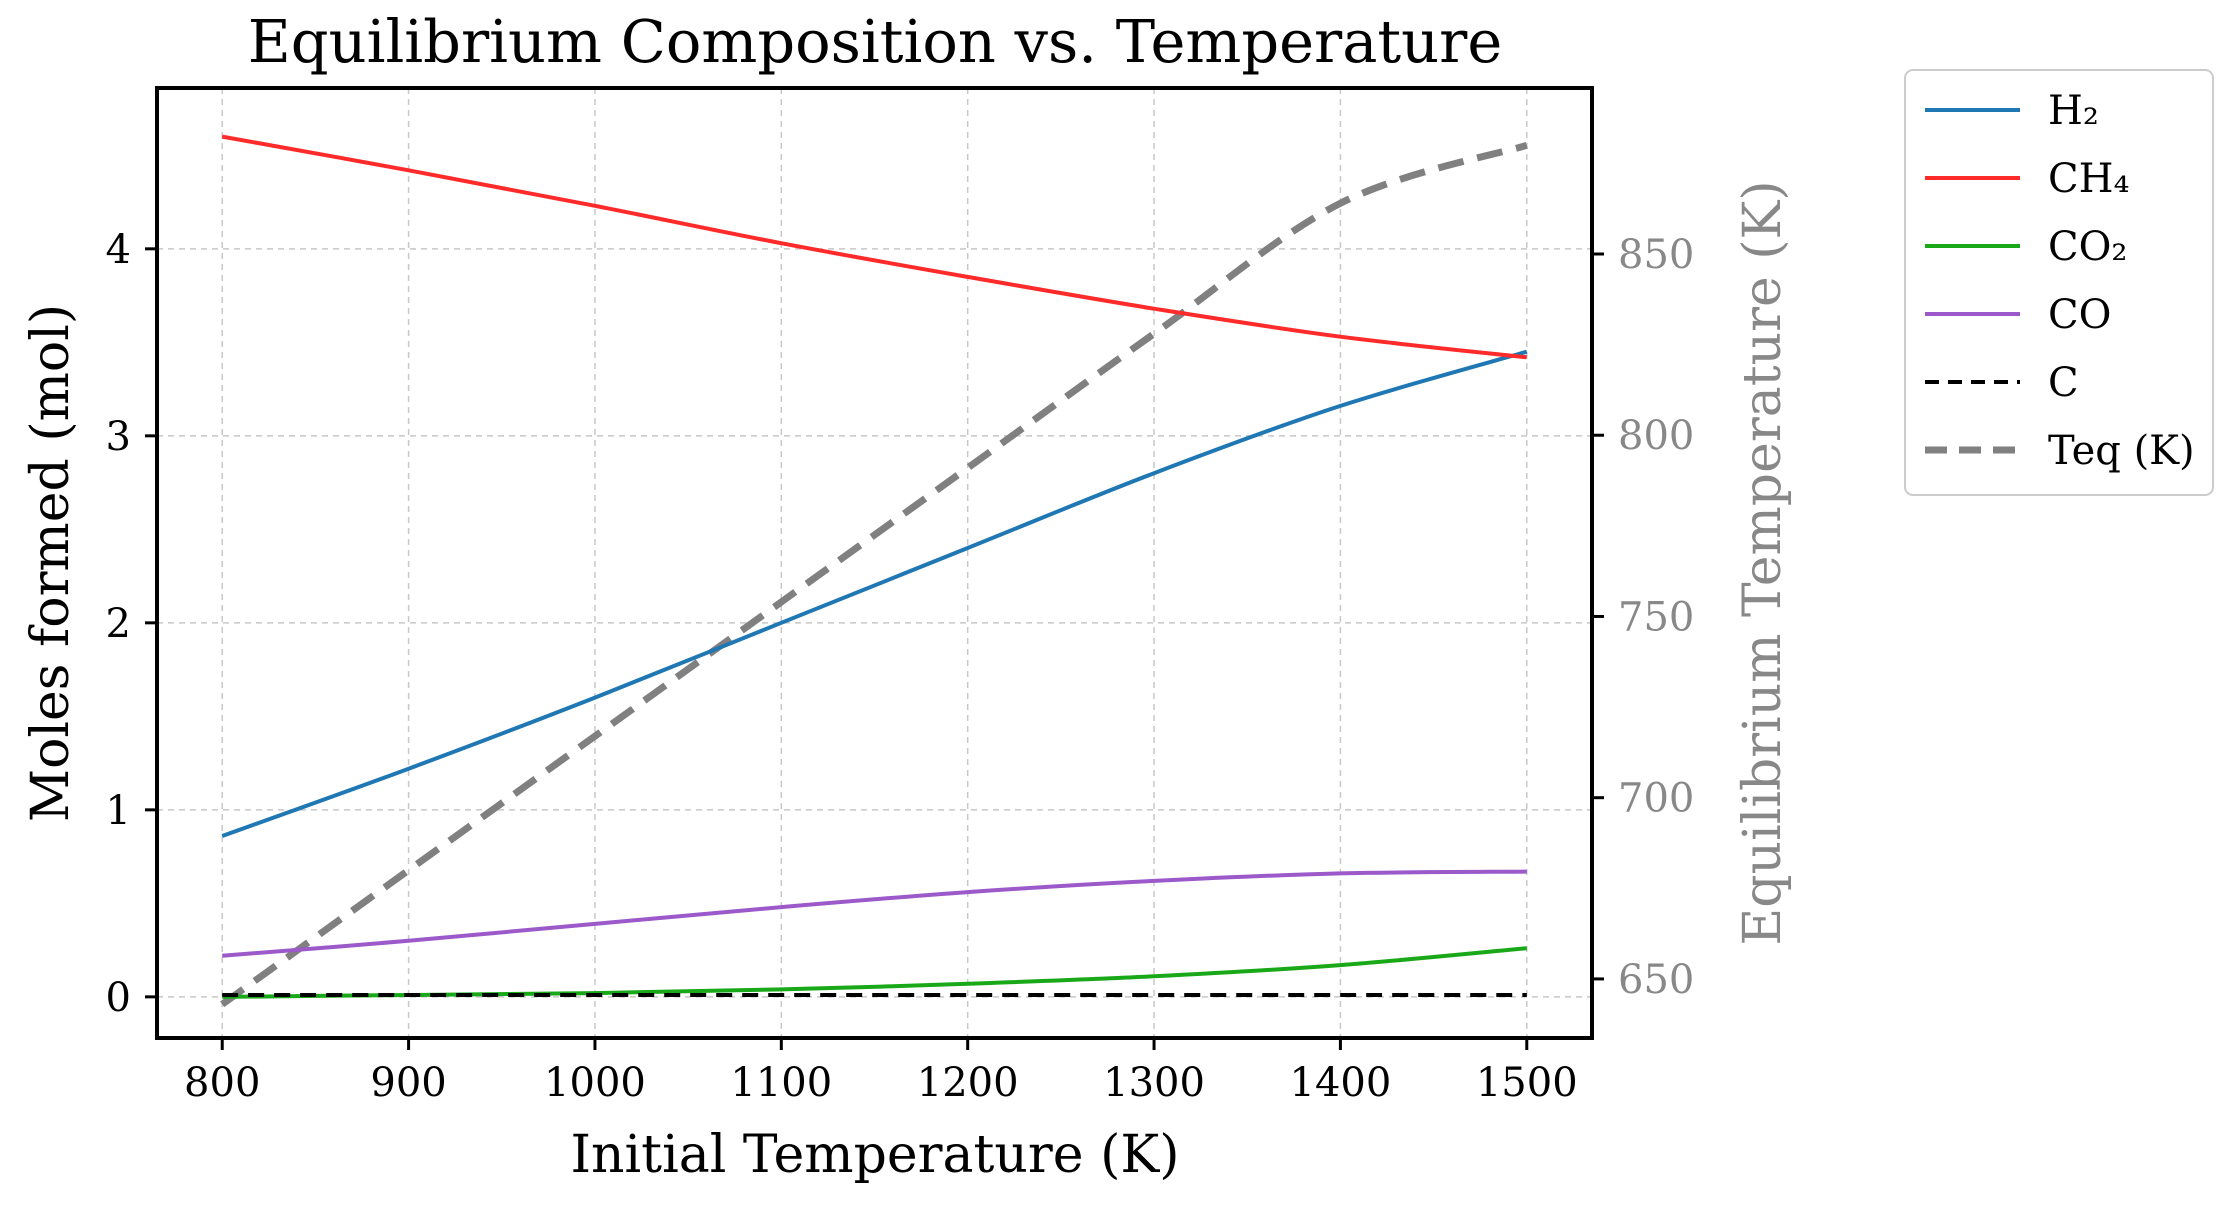  Describe the element at coordinates (1527, 1083) in the screenshot. I see `x-tick-label: 1500` at that location.